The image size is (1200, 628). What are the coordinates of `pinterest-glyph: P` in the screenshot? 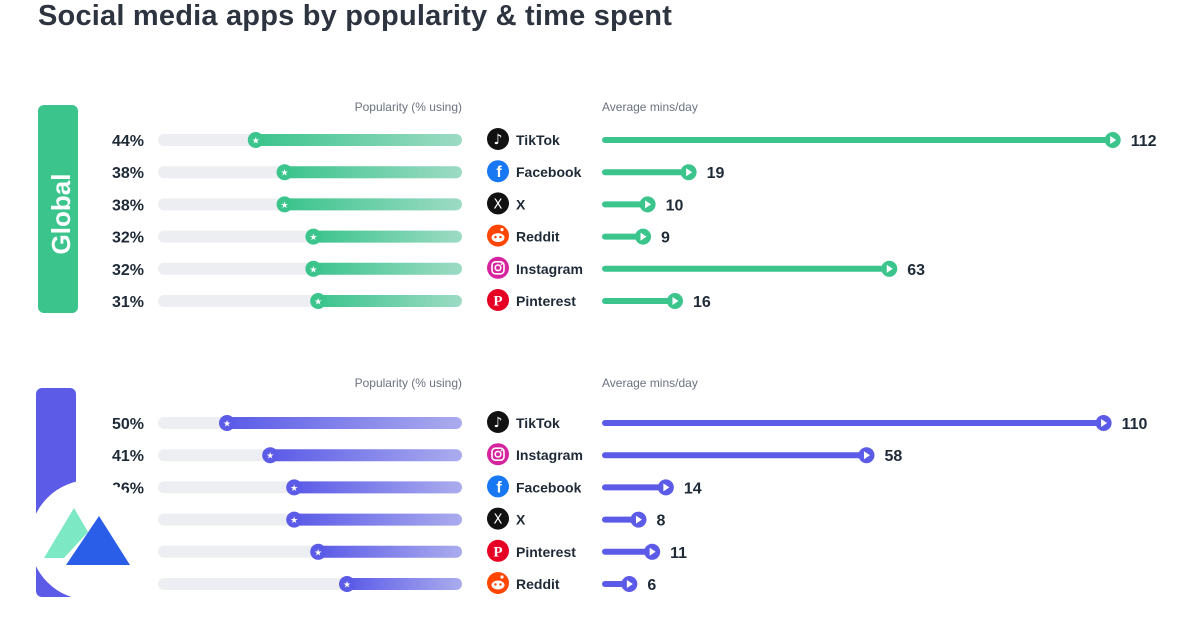 It's located at (497, 552).